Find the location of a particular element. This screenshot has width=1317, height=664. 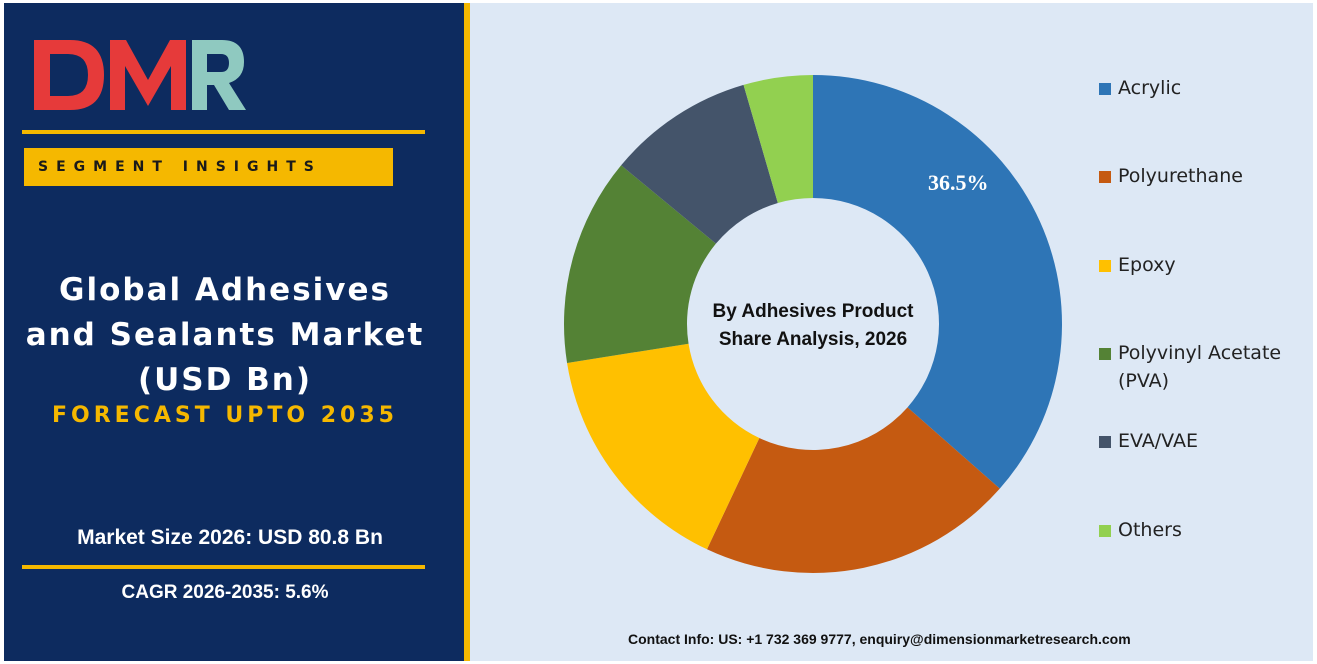

chart-center-title-line-1: By Adhesives Product is located at coordinates (814, 311).